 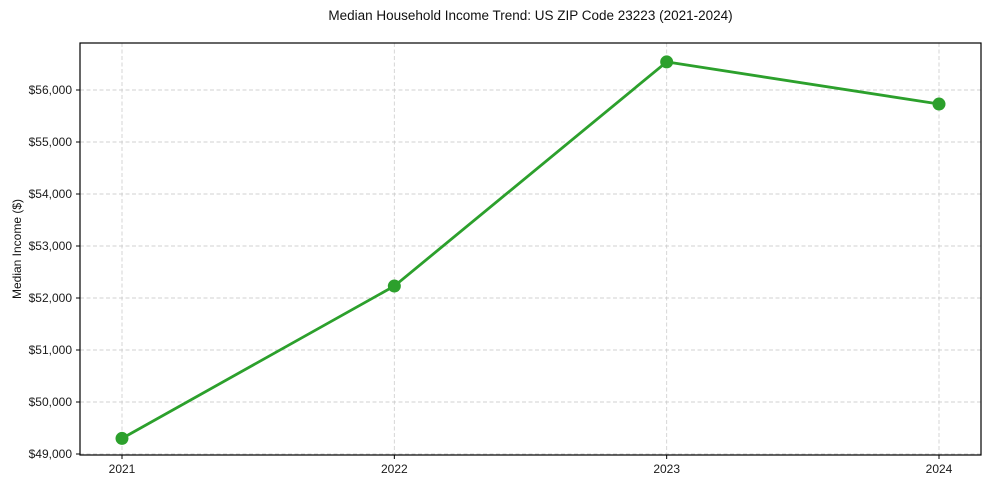 I want to click on x-tick-label: 2021, so click(x=122, y=469).